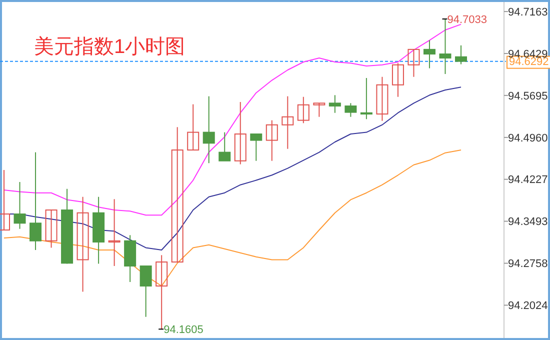 This screenshot has width=550, height=340. I want to click on y-tick-label: 94.5695, so click(528, 96).